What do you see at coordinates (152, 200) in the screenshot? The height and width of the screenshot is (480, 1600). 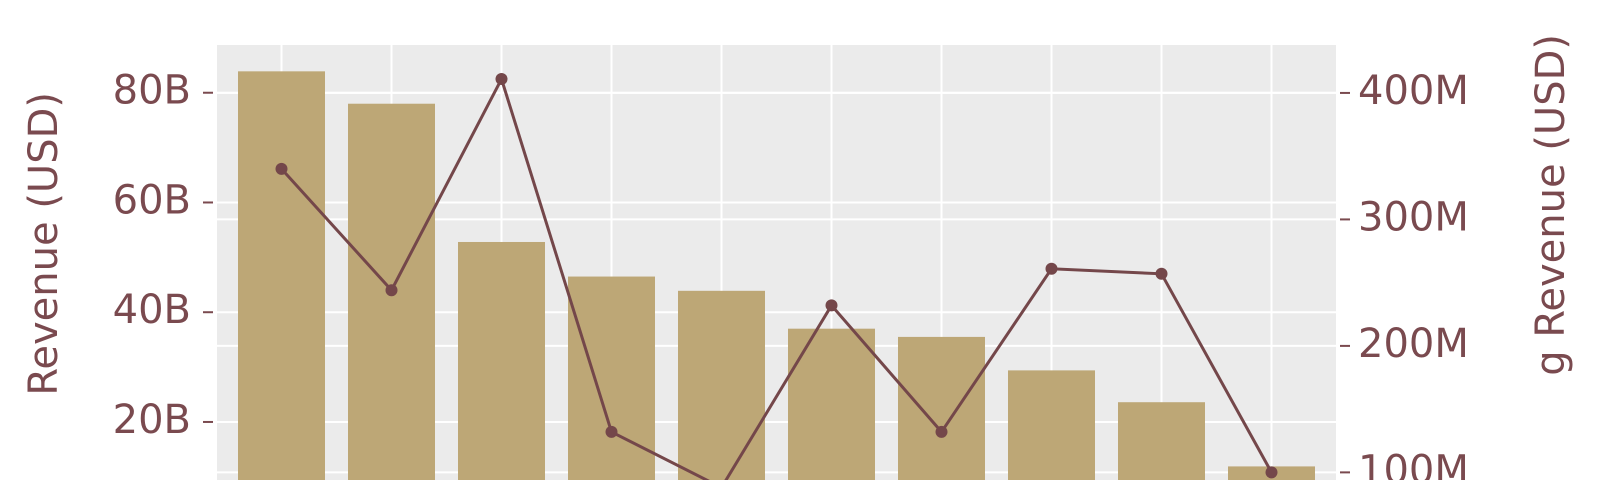 I see `y-tick-label: 60B` at bounding box center [152, 200].